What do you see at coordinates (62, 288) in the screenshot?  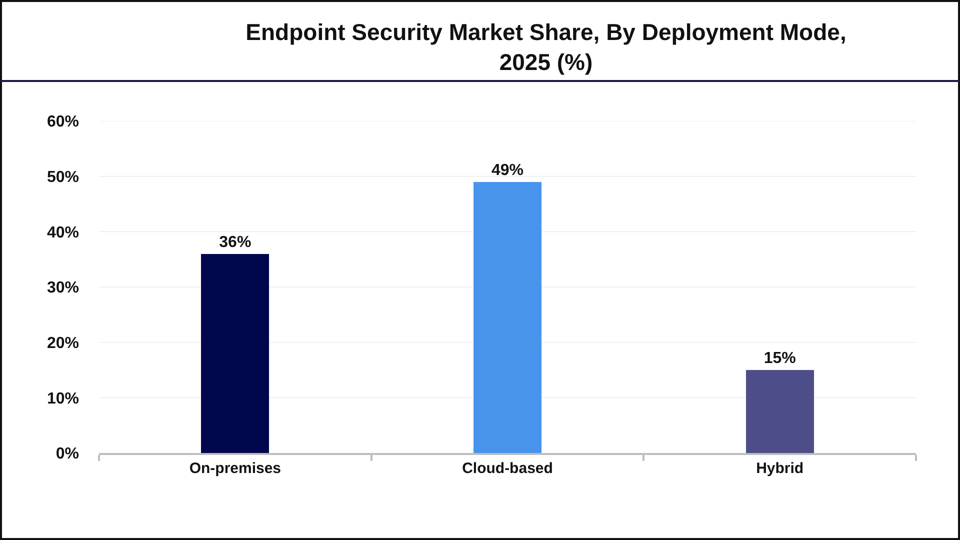 I see `y-tick-label: 30%` at bounding box center [62, 288].